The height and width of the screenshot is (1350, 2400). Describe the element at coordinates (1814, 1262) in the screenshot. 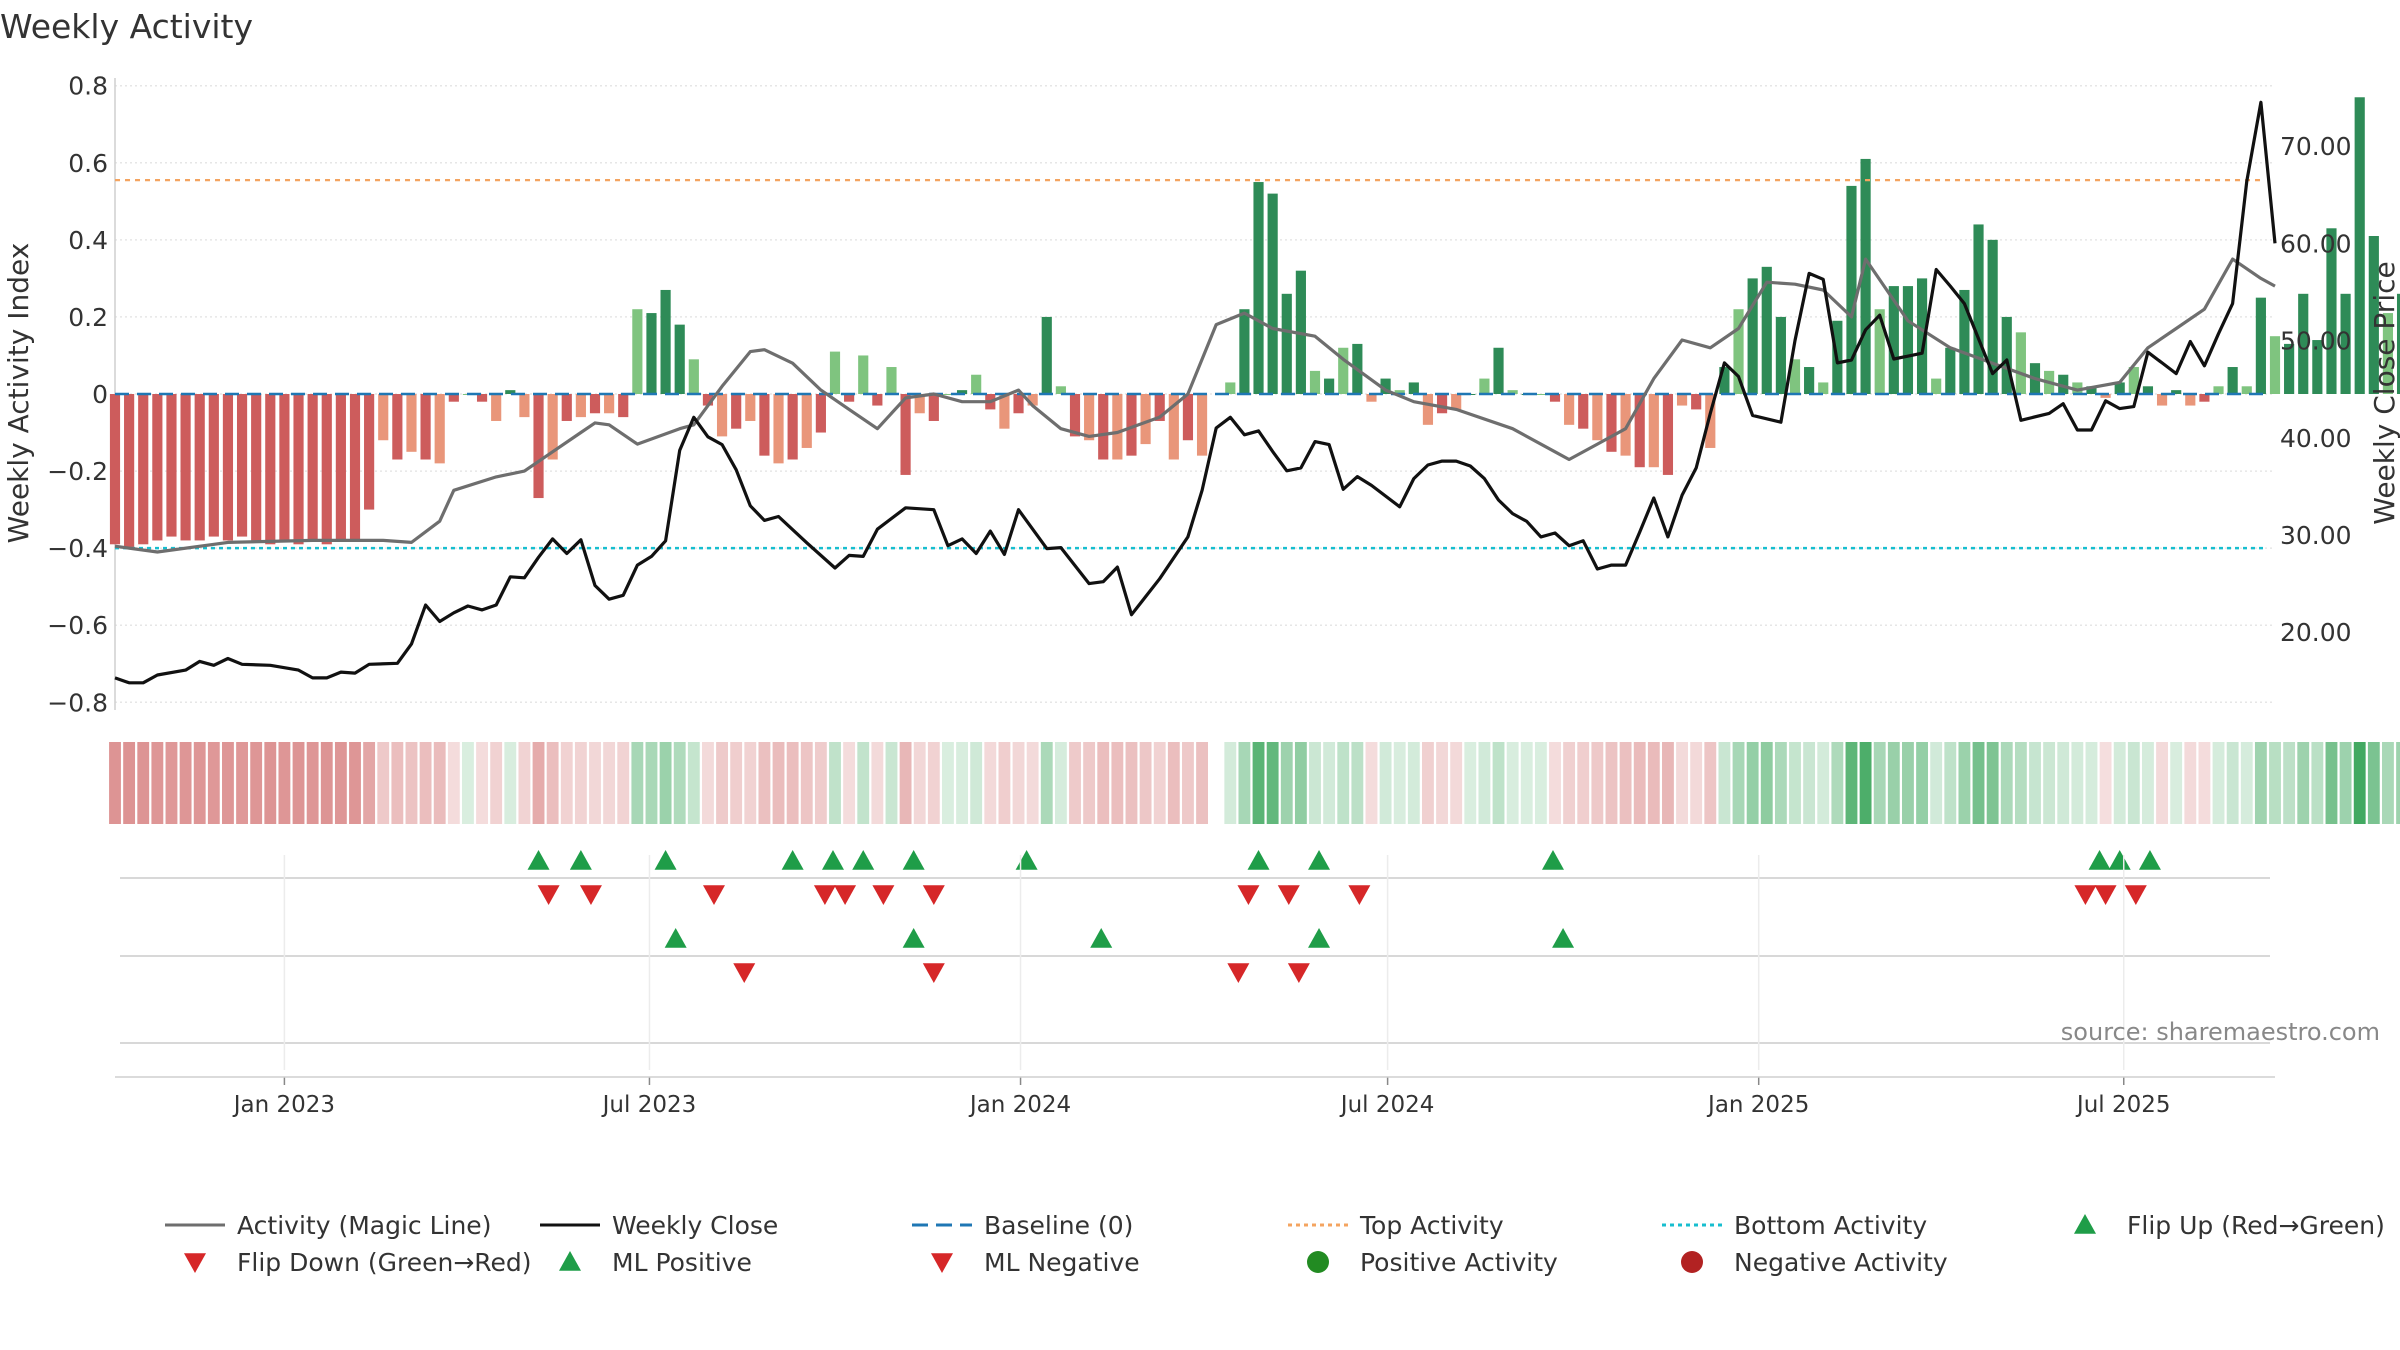

I see `legend-item: Negative Activity` at that location.